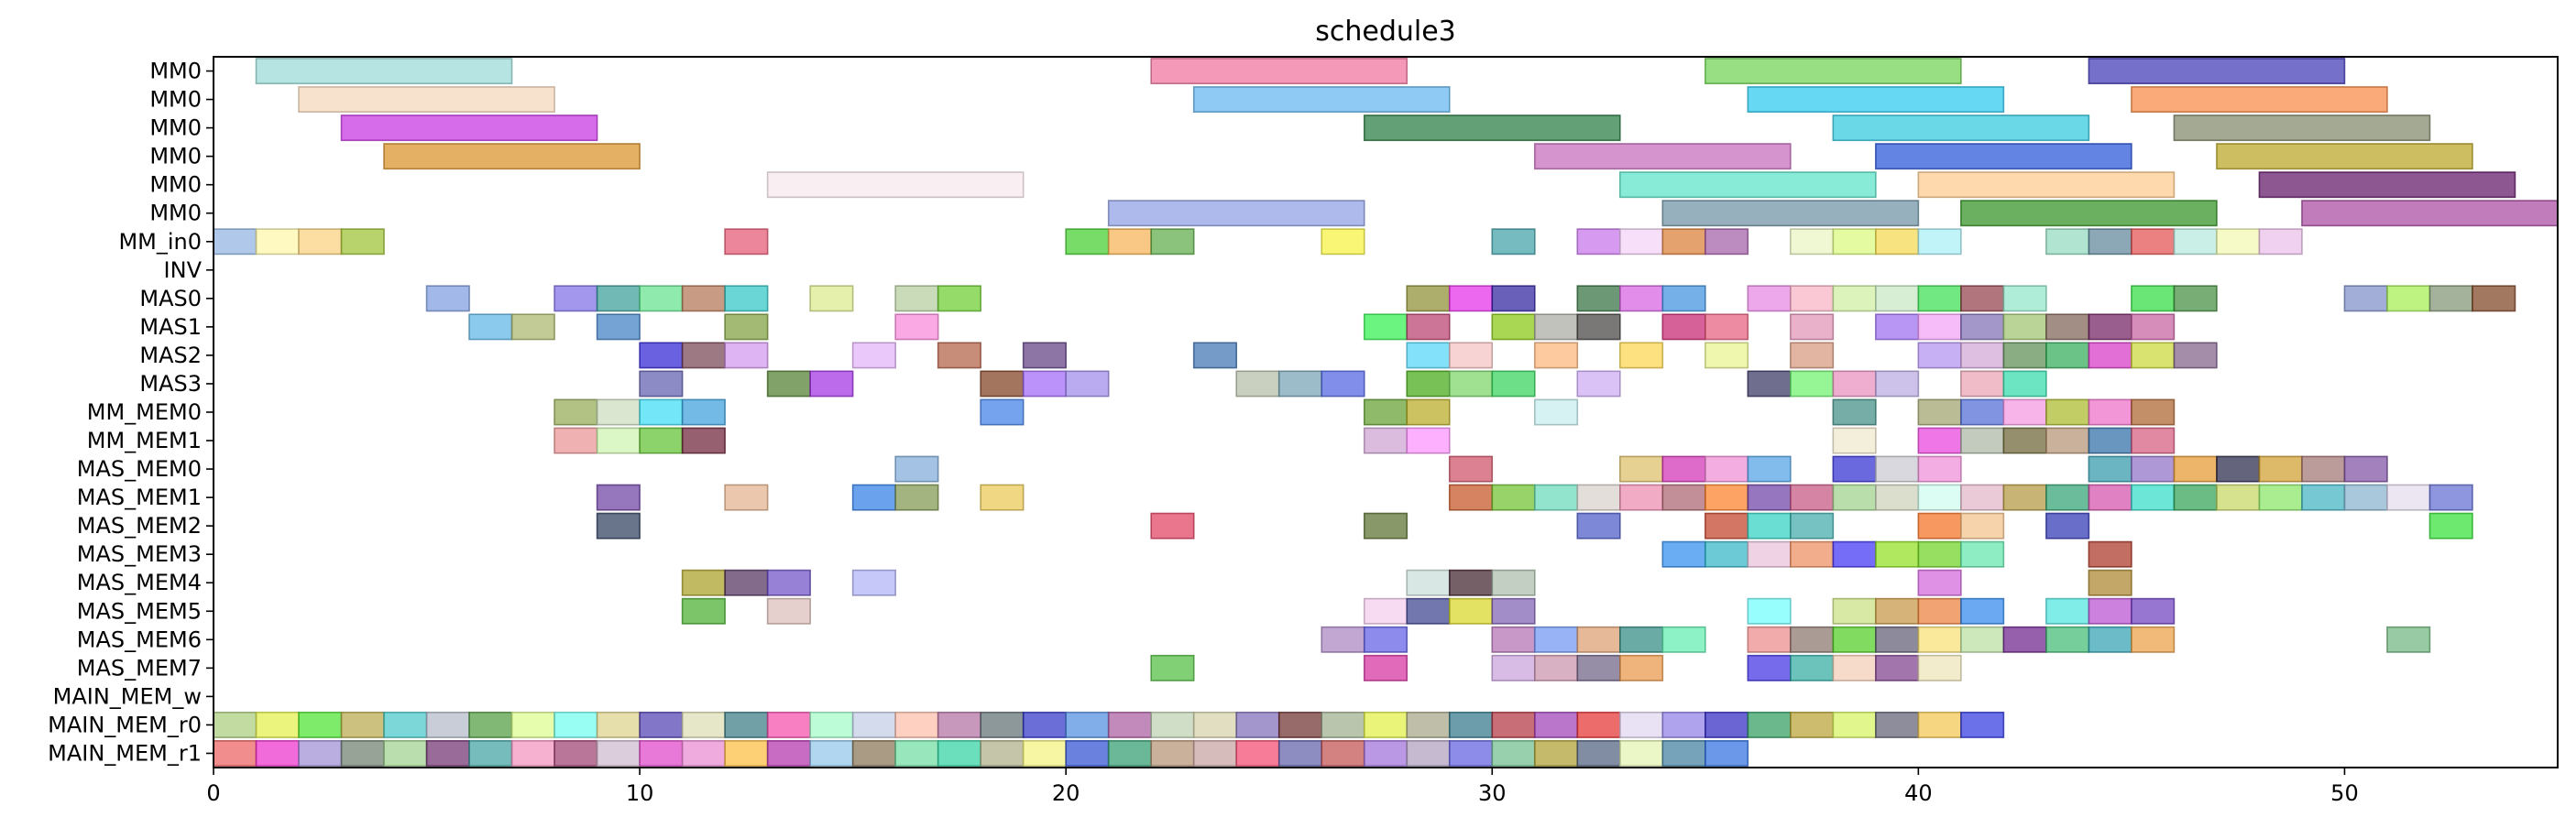  I want to click on y-tick-label: MAIN_MEM_r1, so click(125, 753).